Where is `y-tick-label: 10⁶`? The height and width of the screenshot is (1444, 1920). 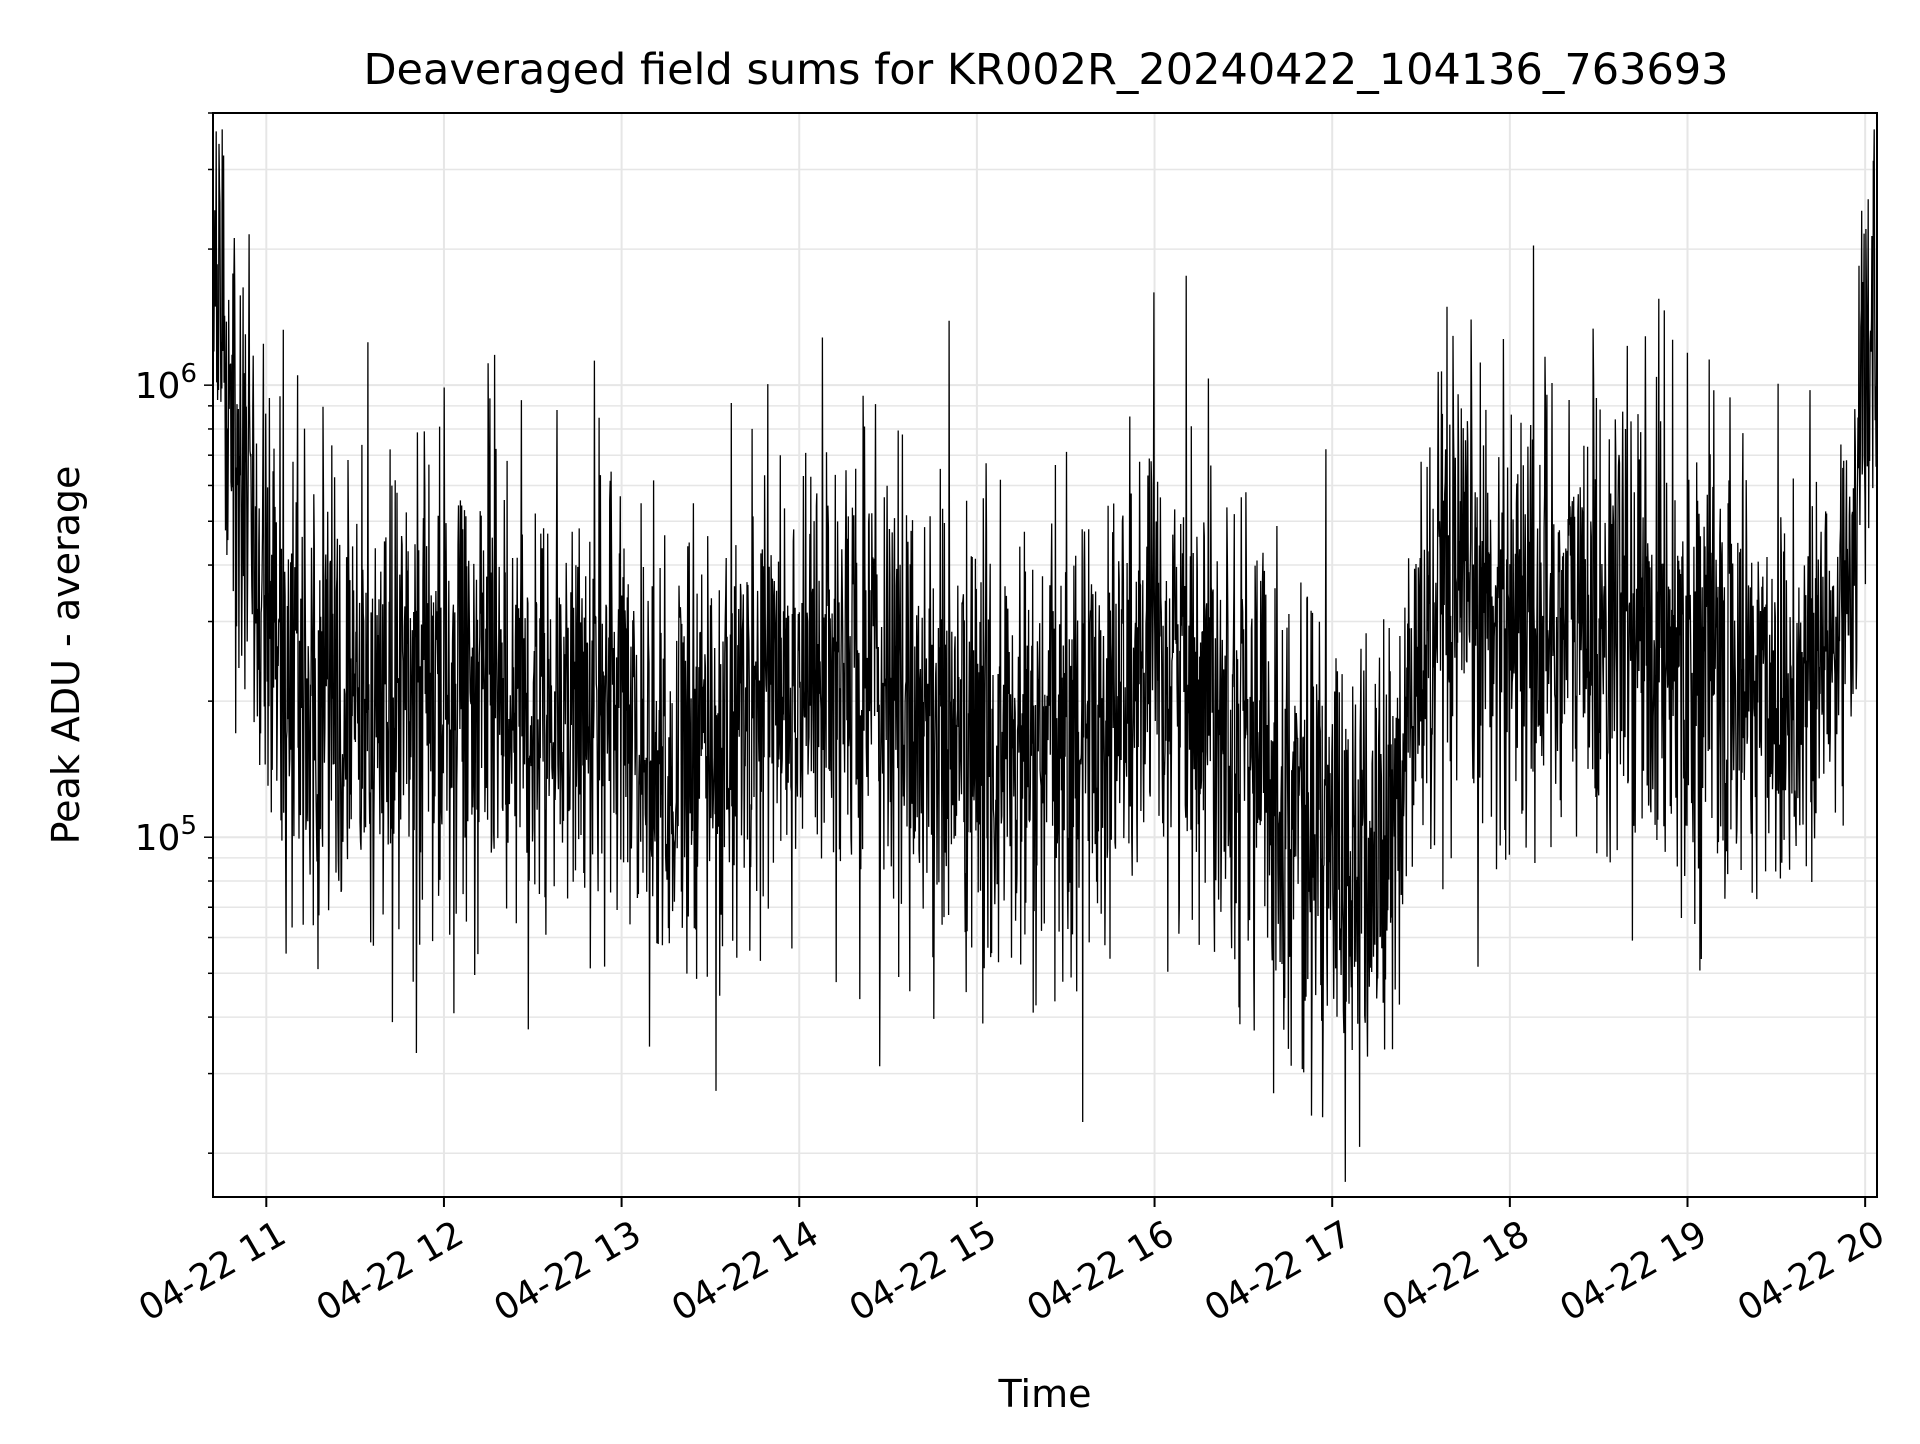 y-tick-label: 10⁶ is located at coordinates (166, 383).